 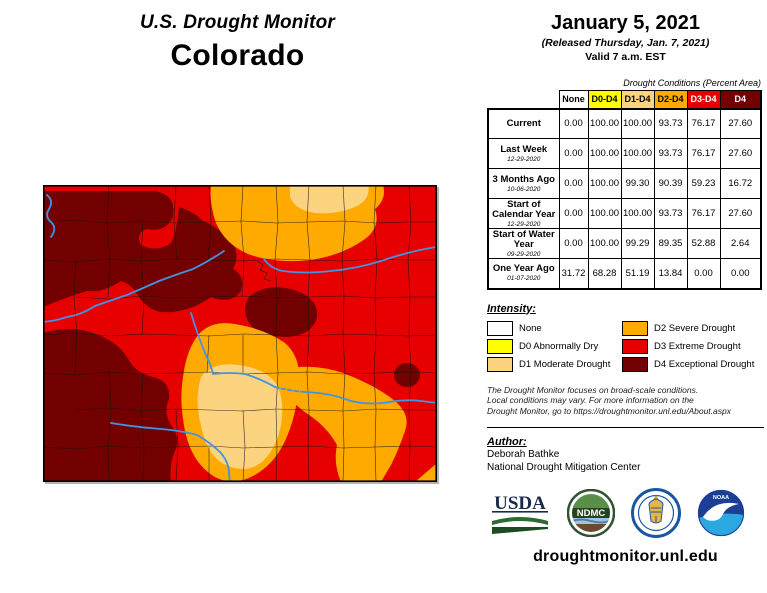 I want to click on legend-label: D3 Extreme Drought, so click(x=697, y=346).